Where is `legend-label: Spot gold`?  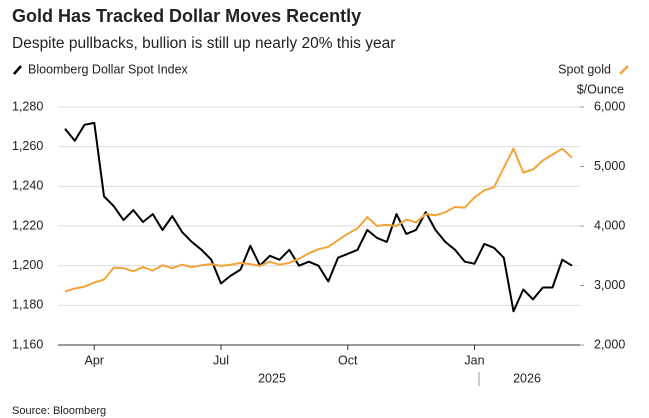
legend-label: Spot gold is located at coordinates (584, 69).